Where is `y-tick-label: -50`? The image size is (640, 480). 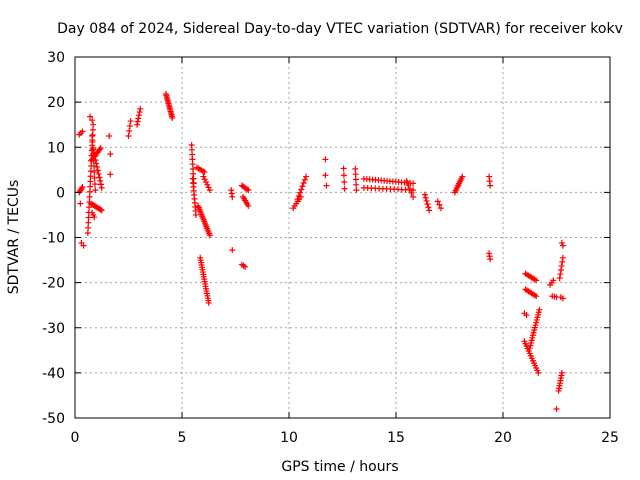
y-tick-label: -50 is located at coordinates (53, 419).